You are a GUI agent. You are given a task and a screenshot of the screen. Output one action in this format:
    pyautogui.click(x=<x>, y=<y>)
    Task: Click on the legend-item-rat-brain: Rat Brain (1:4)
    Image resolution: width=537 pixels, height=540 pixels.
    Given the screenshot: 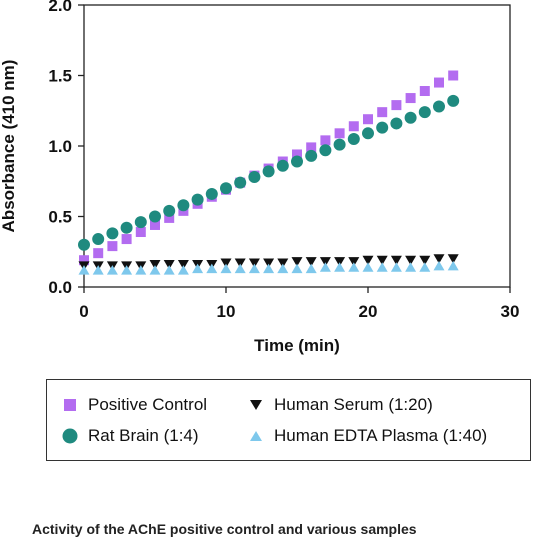 What is the action you would take?
    pyautogui.click(x=130, y=436)
    